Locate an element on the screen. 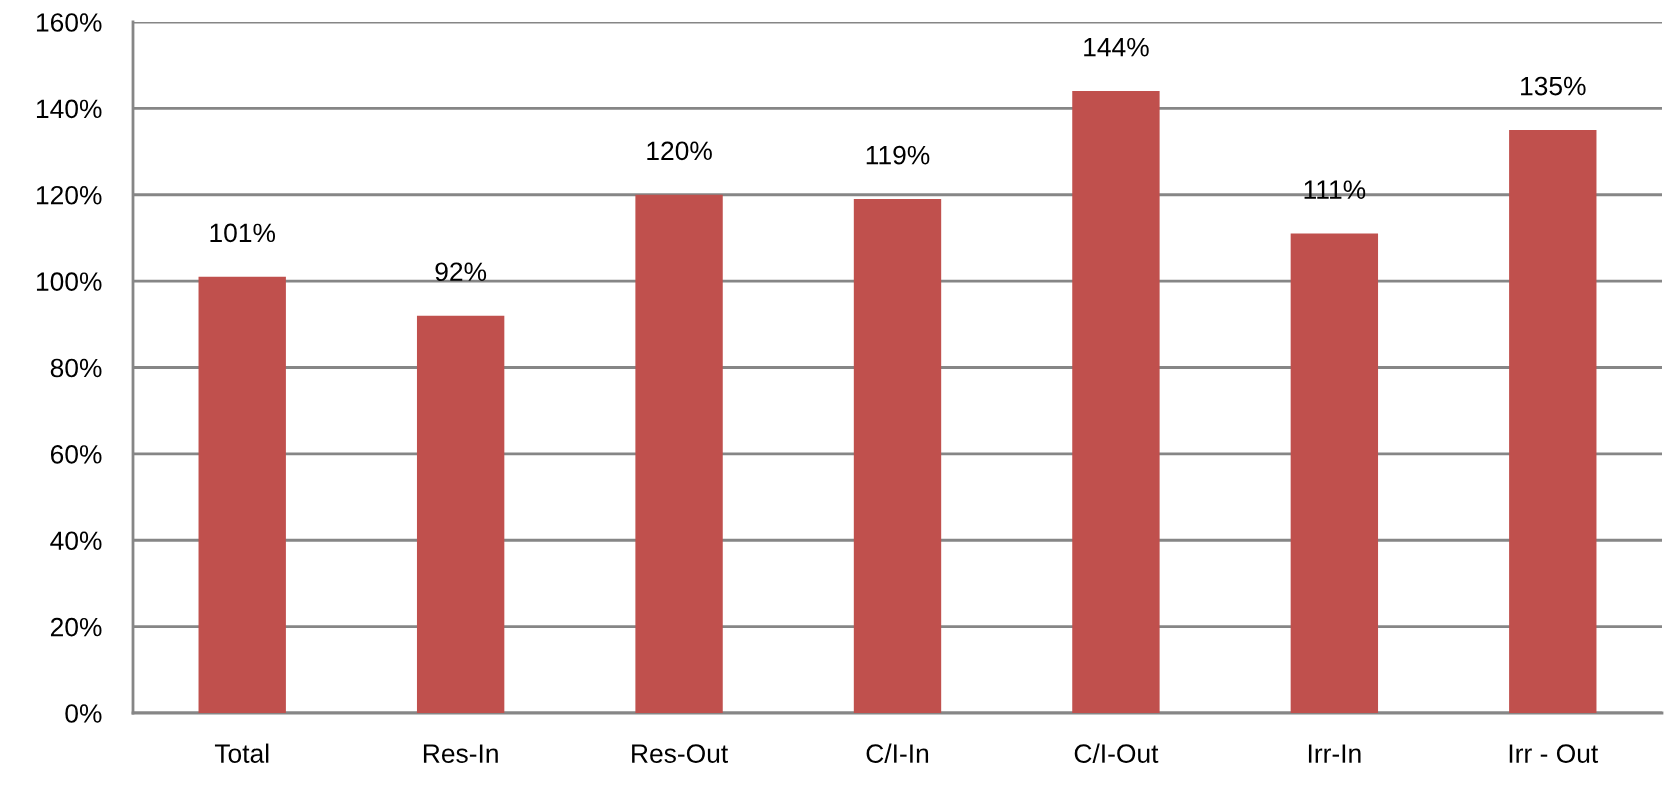 This screenshot has width=1672, height=799. x-tick-label: C/I-In is located at coordinates (897, 753).